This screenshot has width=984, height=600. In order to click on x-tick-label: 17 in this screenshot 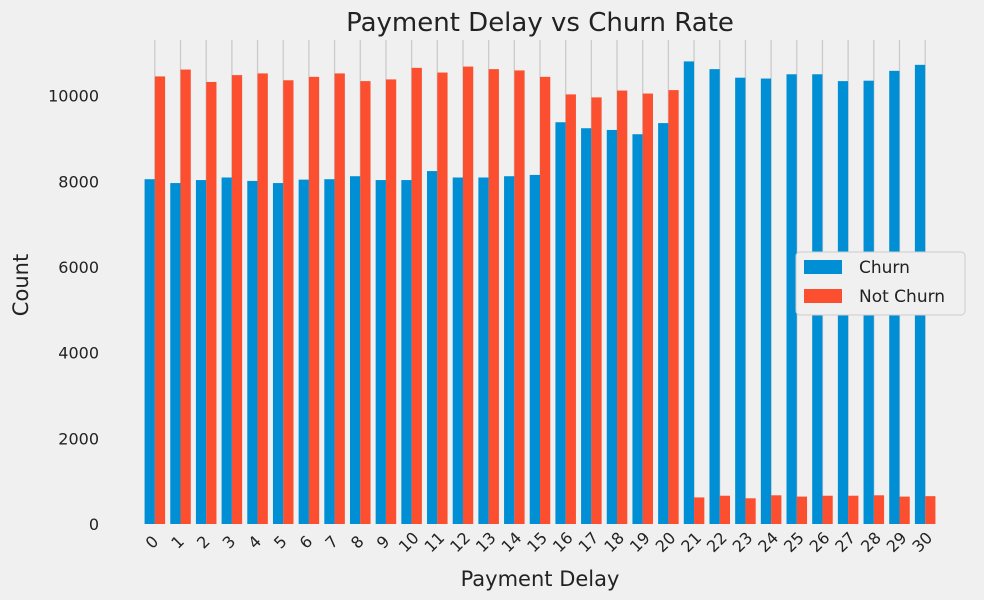, I will do `click(589, 542)`.